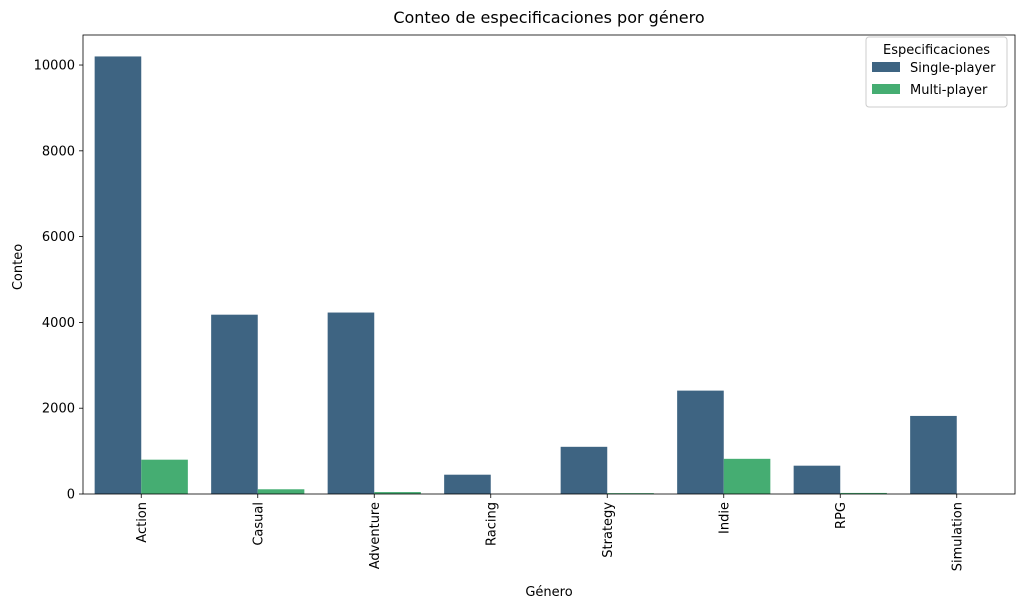 This screenshot has height=612, width=1023. Describe the element at coordinates (58, 151) in the screenshot. I see `y-tick-label: 8000` at that location.